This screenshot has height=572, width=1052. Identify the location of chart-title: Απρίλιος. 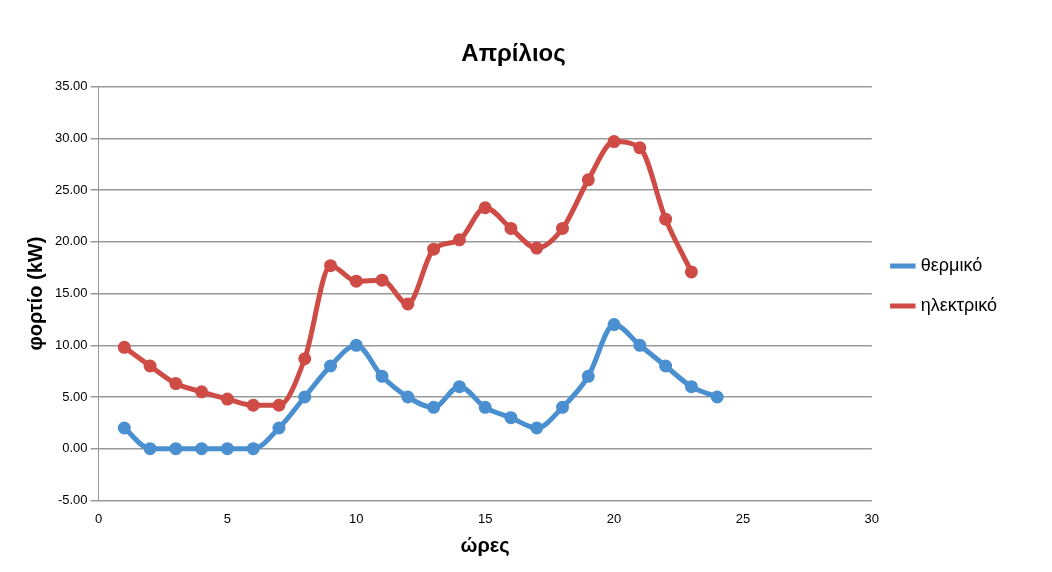
(513, 53).